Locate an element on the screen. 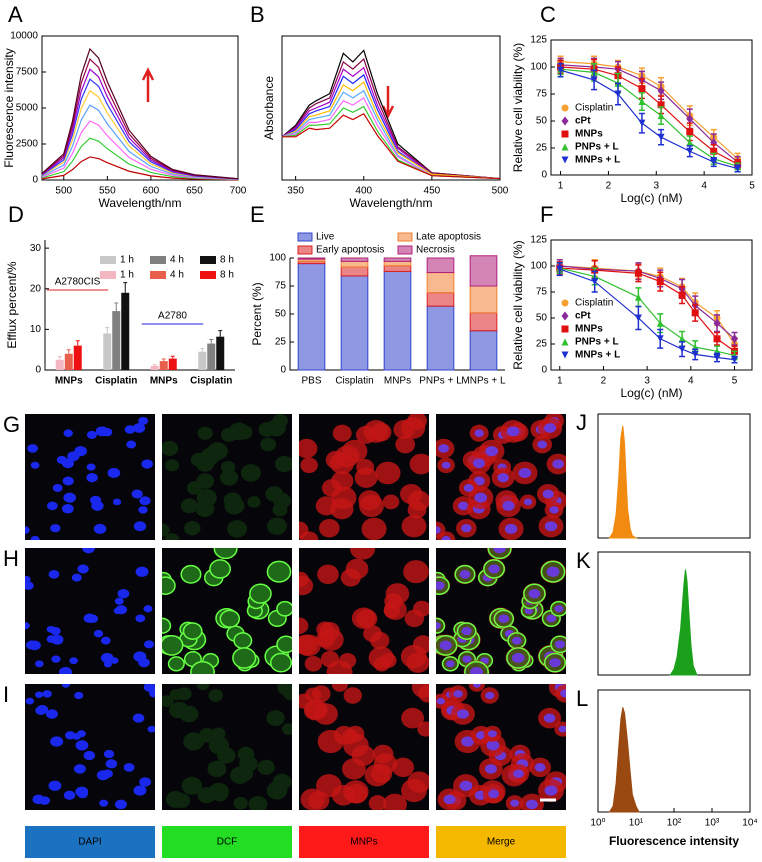 This screenshot has width=762, height=862. x-tick-label: Cisplatin is located at coordinates (354, 381).